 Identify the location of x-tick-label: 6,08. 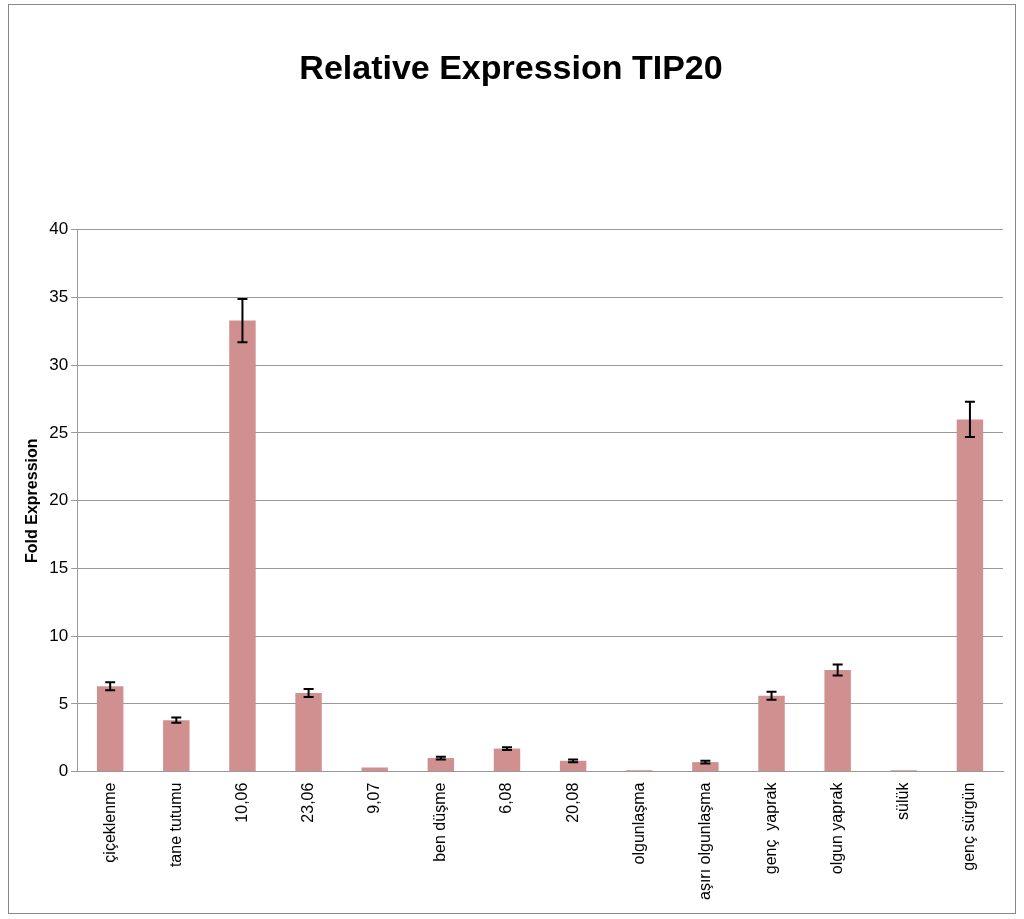
(506, 798).